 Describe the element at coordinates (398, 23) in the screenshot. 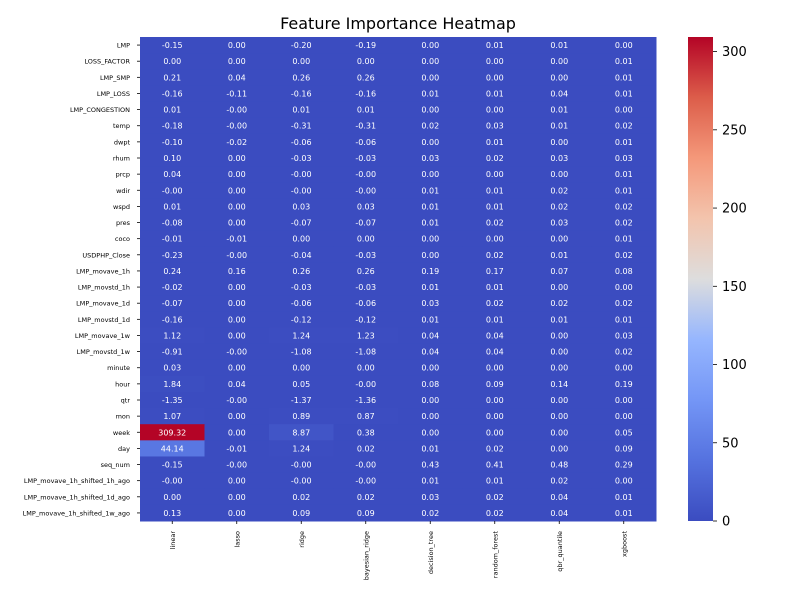

I see `chart-title: Feature Importance Heatmap` at that location.